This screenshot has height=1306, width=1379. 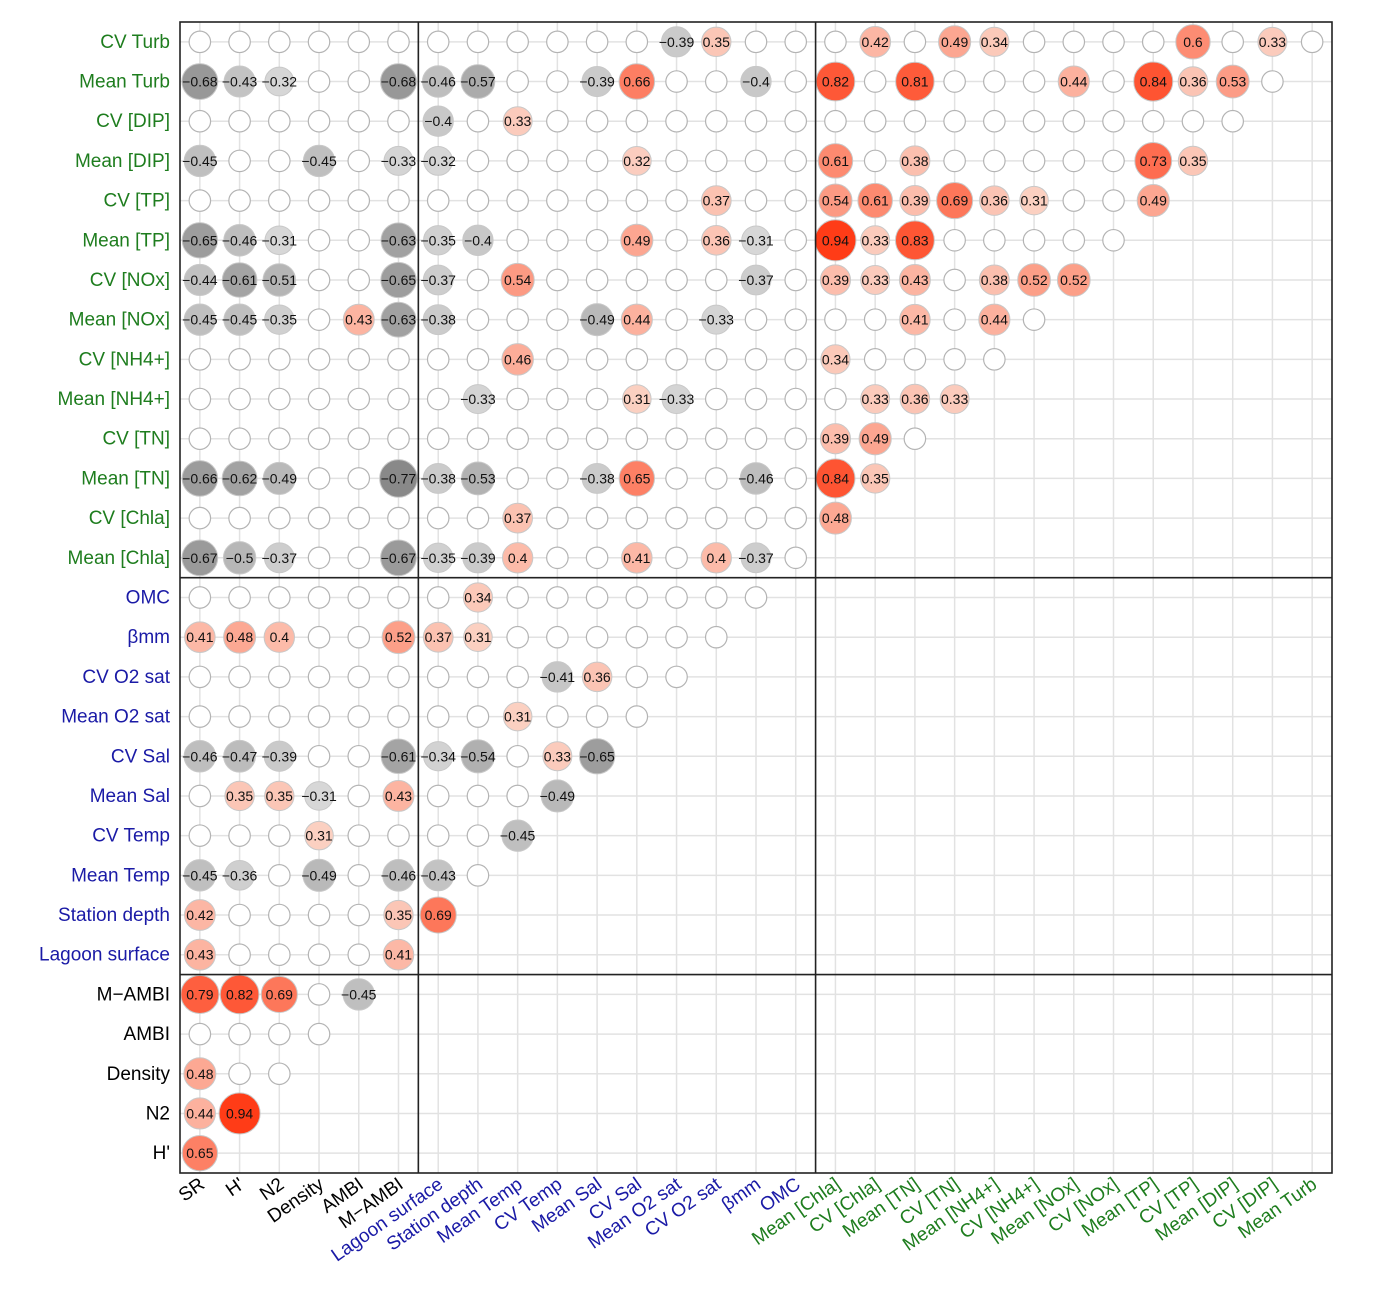 I want to click on correlation-cell: 0.39, so click(x=835, y=280).